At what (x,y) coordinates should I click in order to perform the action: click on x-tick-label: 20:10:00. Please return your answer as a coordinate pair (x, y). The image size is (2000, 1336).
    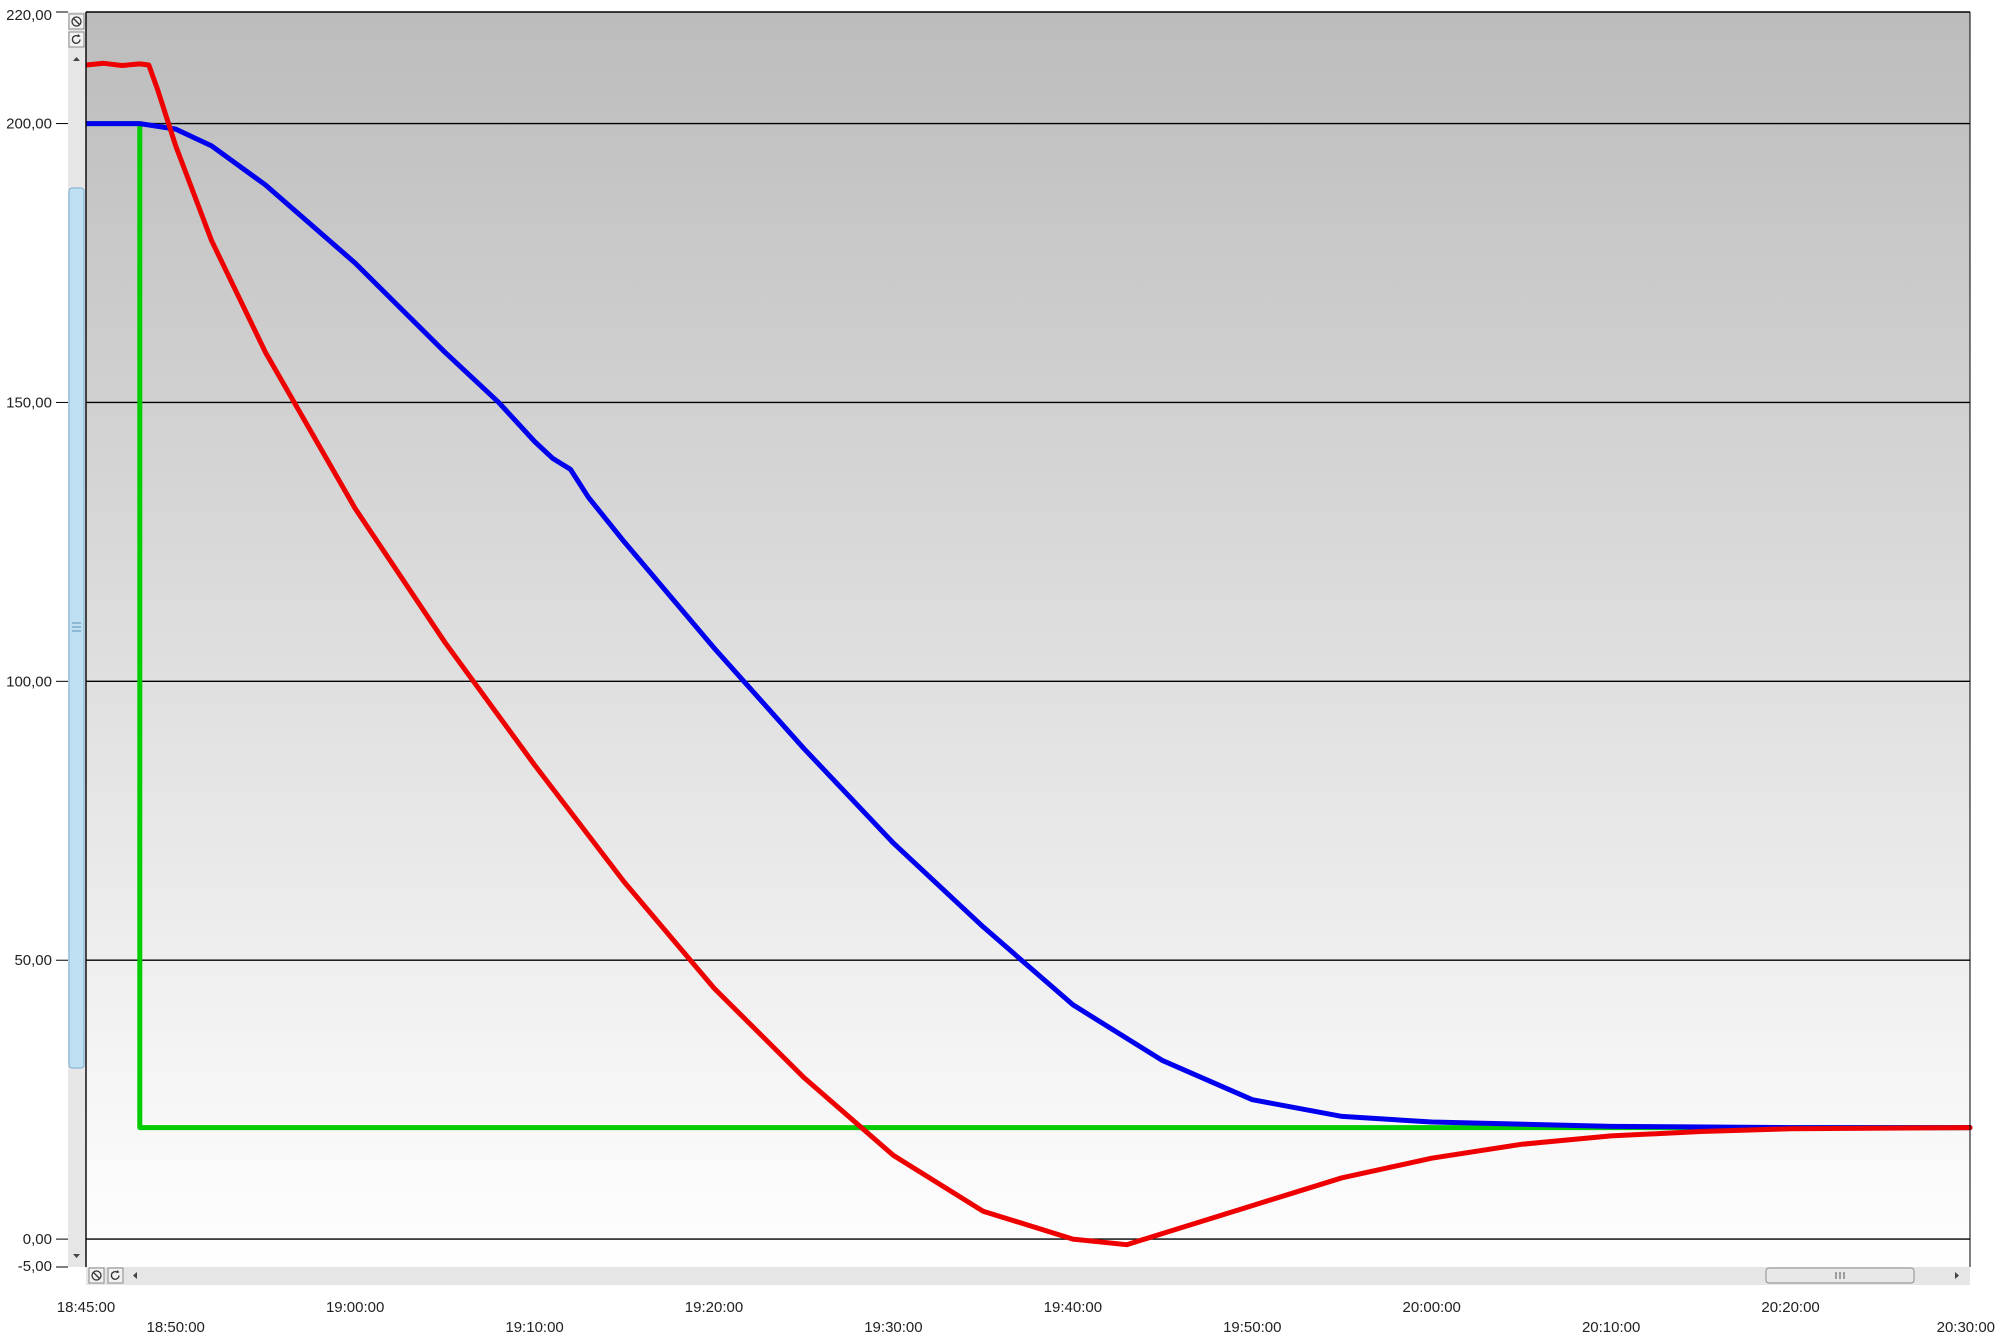
    Looking at the image, I should click on (1611, 1327).